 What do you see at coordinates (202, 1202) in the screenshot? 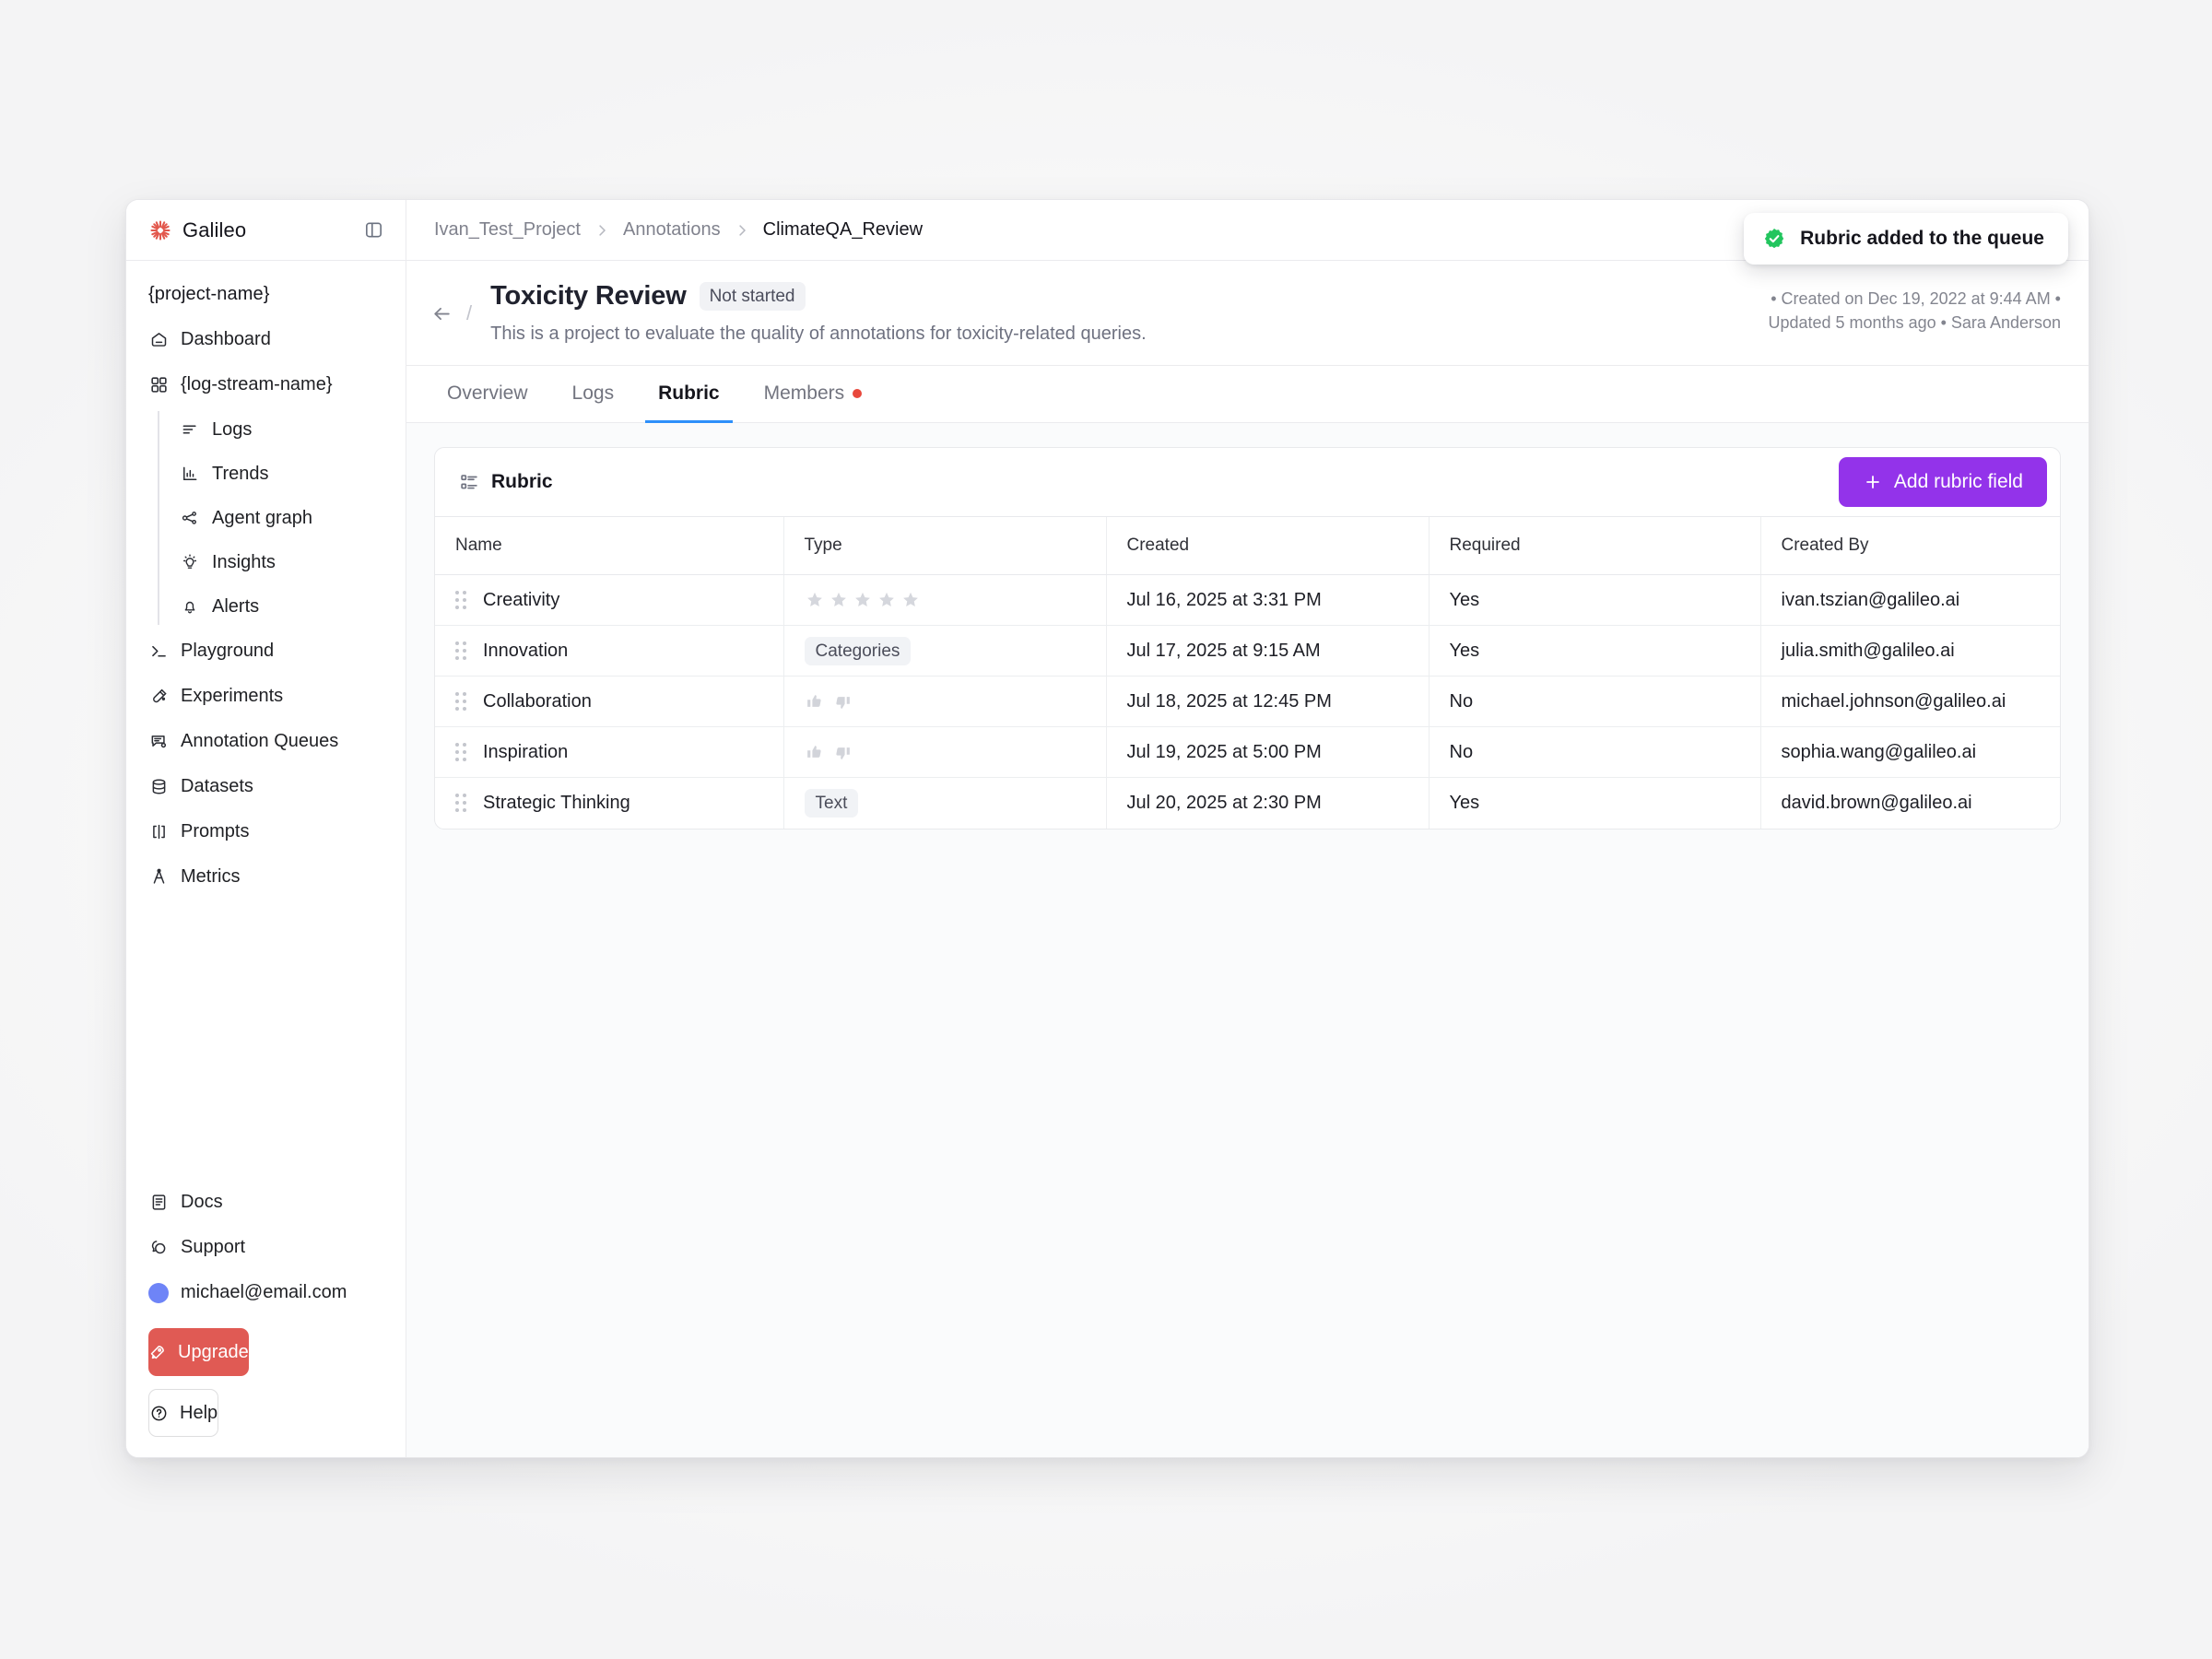
I see `sidebar-item-label: Docs` at bounding box center [202, 1202].